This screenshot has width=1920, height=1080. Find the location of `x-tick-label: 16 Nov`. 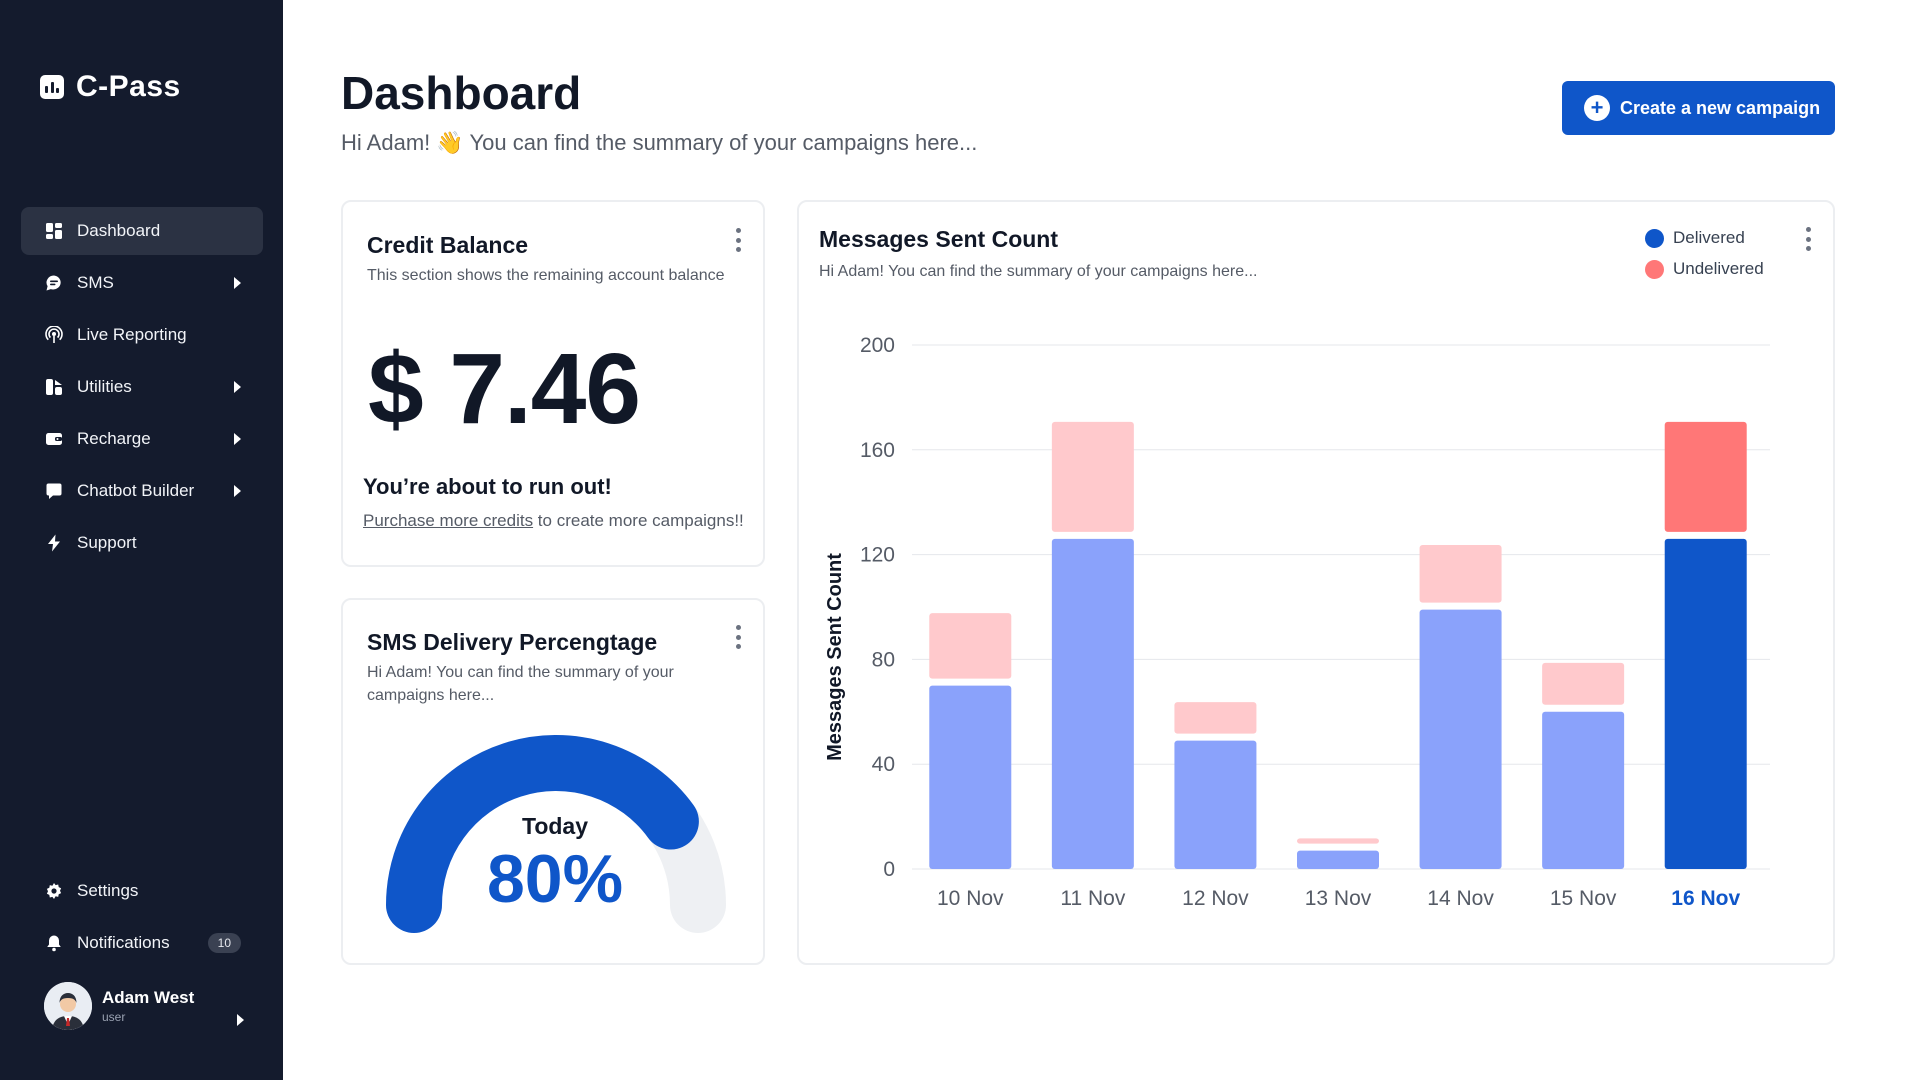

x-tick-label: 16 Nov is located at coordinates (1705, 898).